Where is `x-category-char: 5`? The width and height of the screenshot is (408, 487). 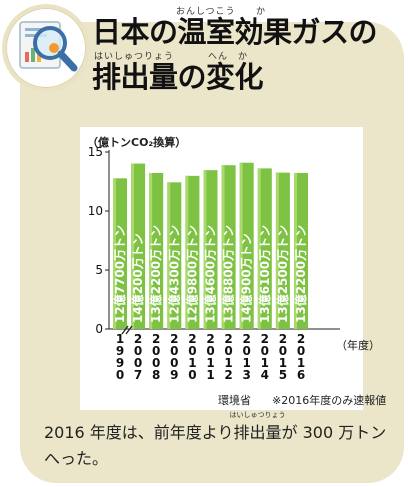 x-category-char: 5 is located at coordinates (283, 375).